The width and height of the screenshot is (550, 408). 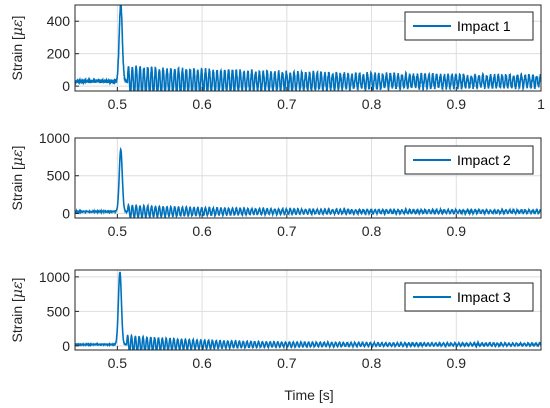 What do you see at coordinates (484, 297) in the screenshot?
I see `legend-label: Impact 3` at bounding box center [484, 297].